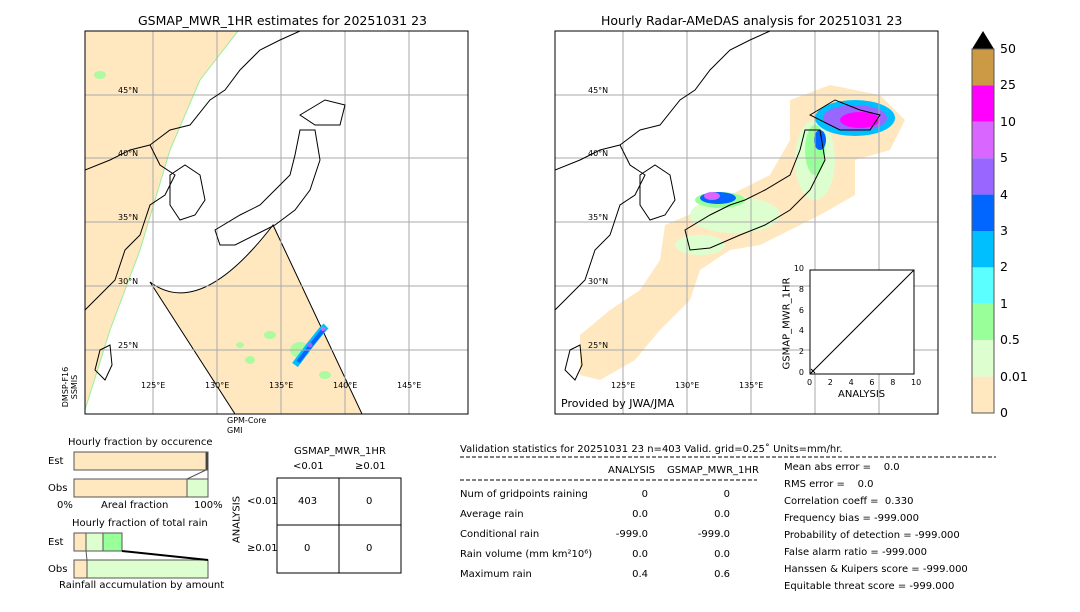 The height and width of the screenshot is (612, 1080). Describe the element at coordinates (862, 394) in the screenshot. I see `scatter-xlabel: ANALYSIS` at that location.